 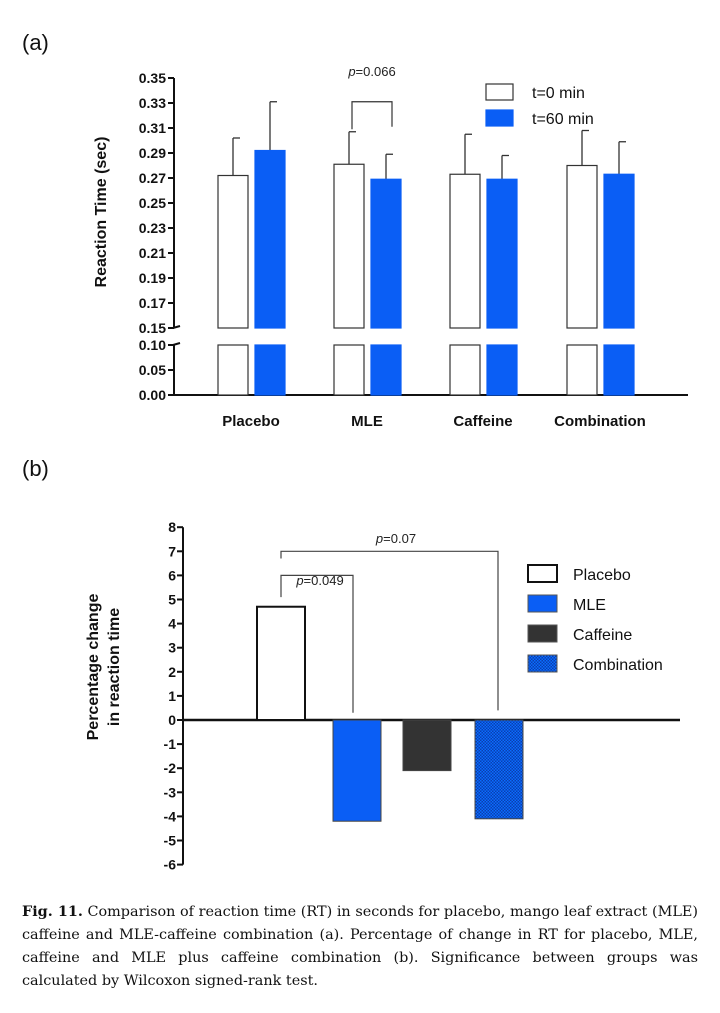 I want to click on y-axis-label: Percentage change, so click(x=93, y=667).